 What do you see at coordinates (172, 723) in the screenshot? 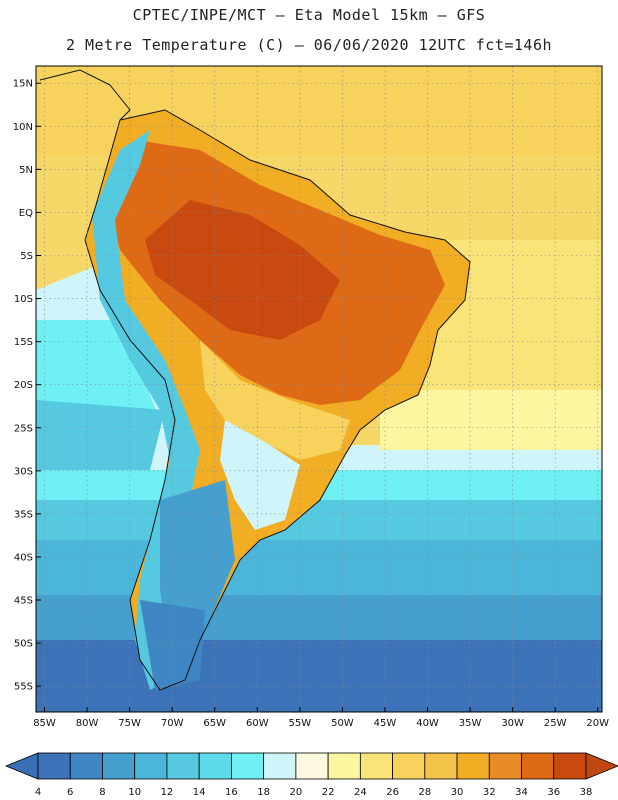
I see `lon-tick-label: 70W` at bounding box center [172, 723].